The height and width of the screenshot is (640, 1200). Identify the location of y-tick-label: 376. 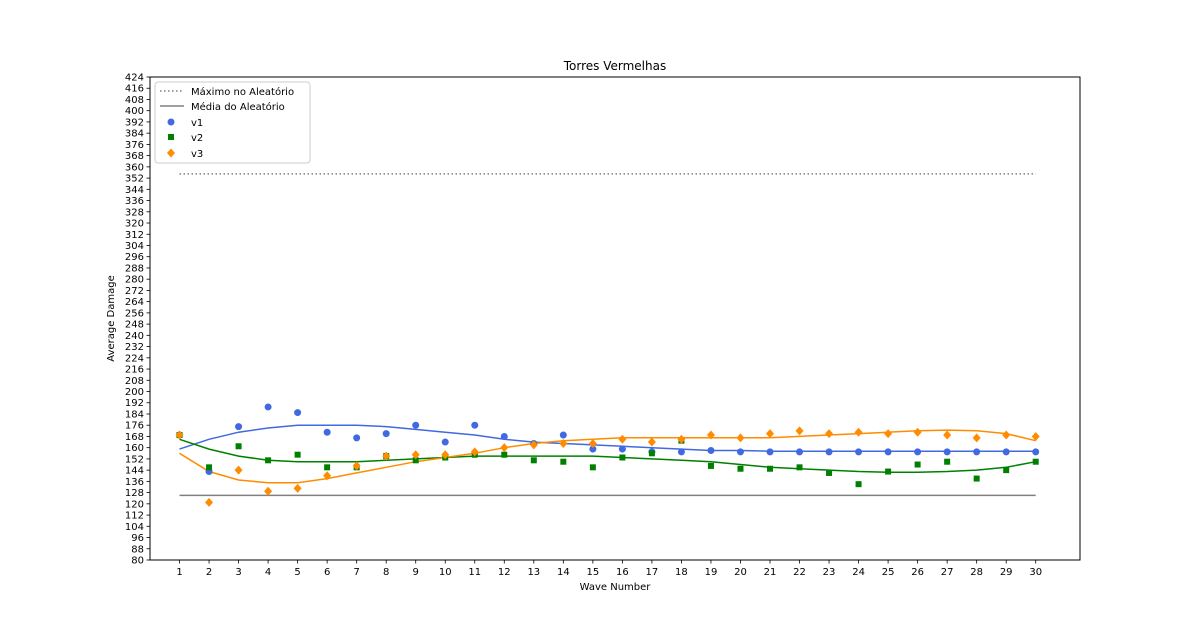
(134, 145).